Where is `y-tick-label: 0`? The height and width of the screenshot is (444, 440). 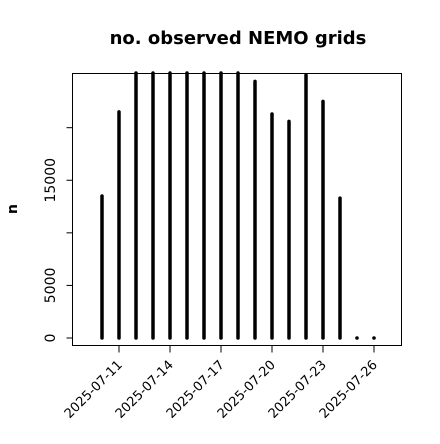
y-tick-label: 0 is located at coordinates (51, 338).